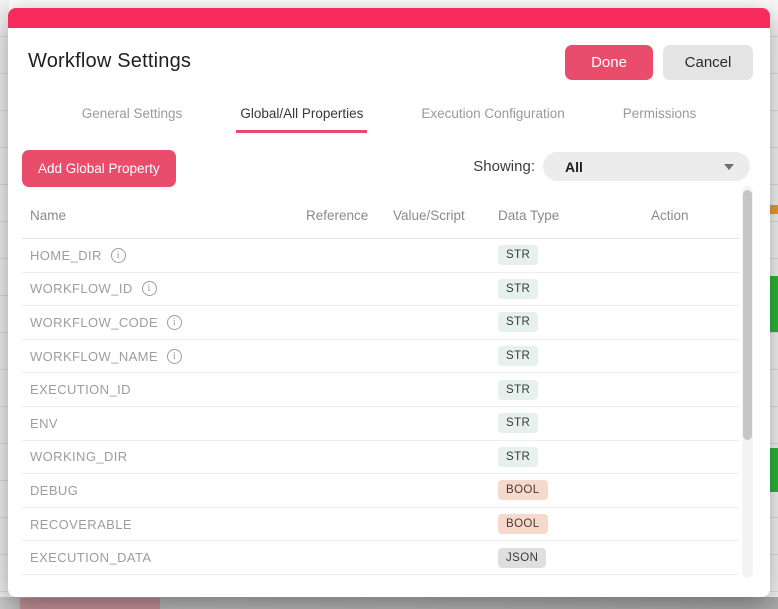  Describe the element at coordinates (44, 423) in the screenshot. I see `property-name: ENV` at that location.